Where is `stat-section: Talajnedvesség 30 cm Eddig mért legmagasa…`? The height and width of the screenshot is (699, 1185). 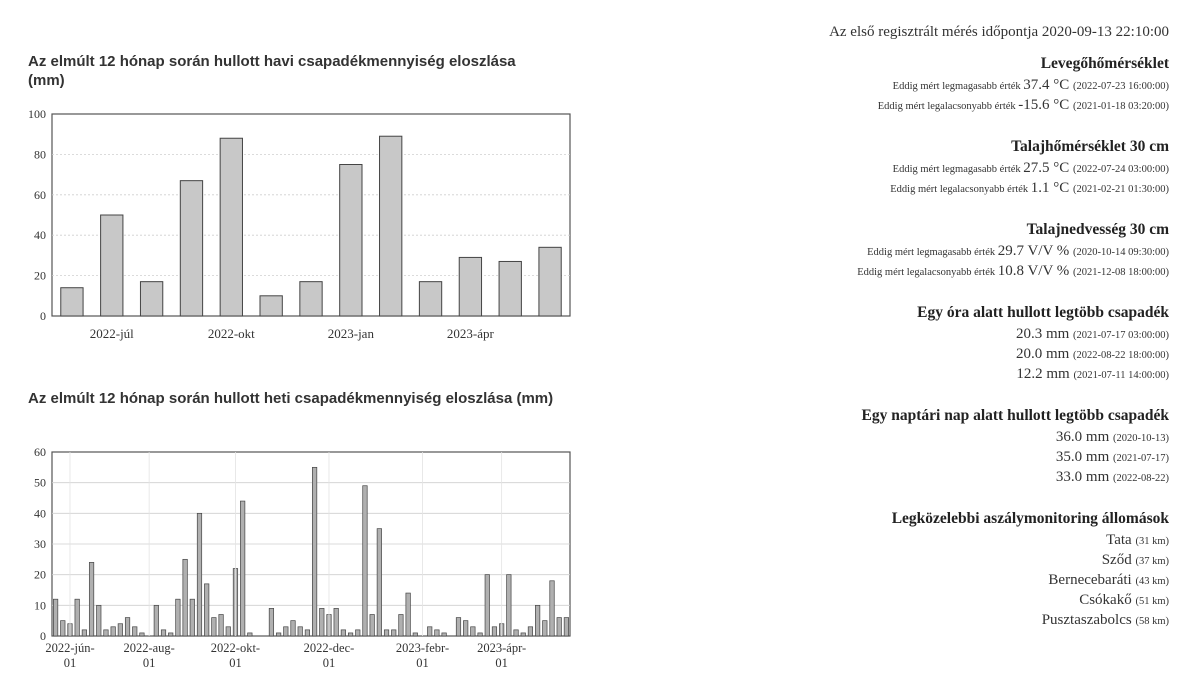
stat-section: Talajnedvesség 30 cm Eddig mért legmagasa… is located at coordinates (934, 251).